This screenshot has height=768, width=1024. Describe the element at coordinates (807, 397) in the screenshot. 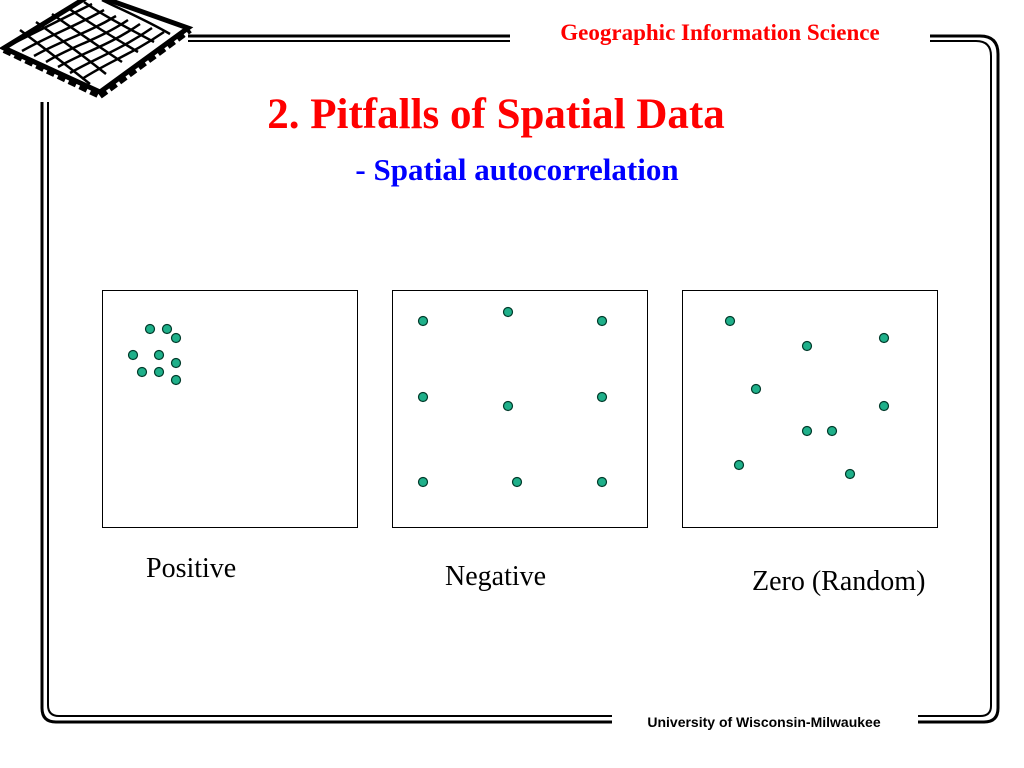

I see `point-pattern-random` at that location.